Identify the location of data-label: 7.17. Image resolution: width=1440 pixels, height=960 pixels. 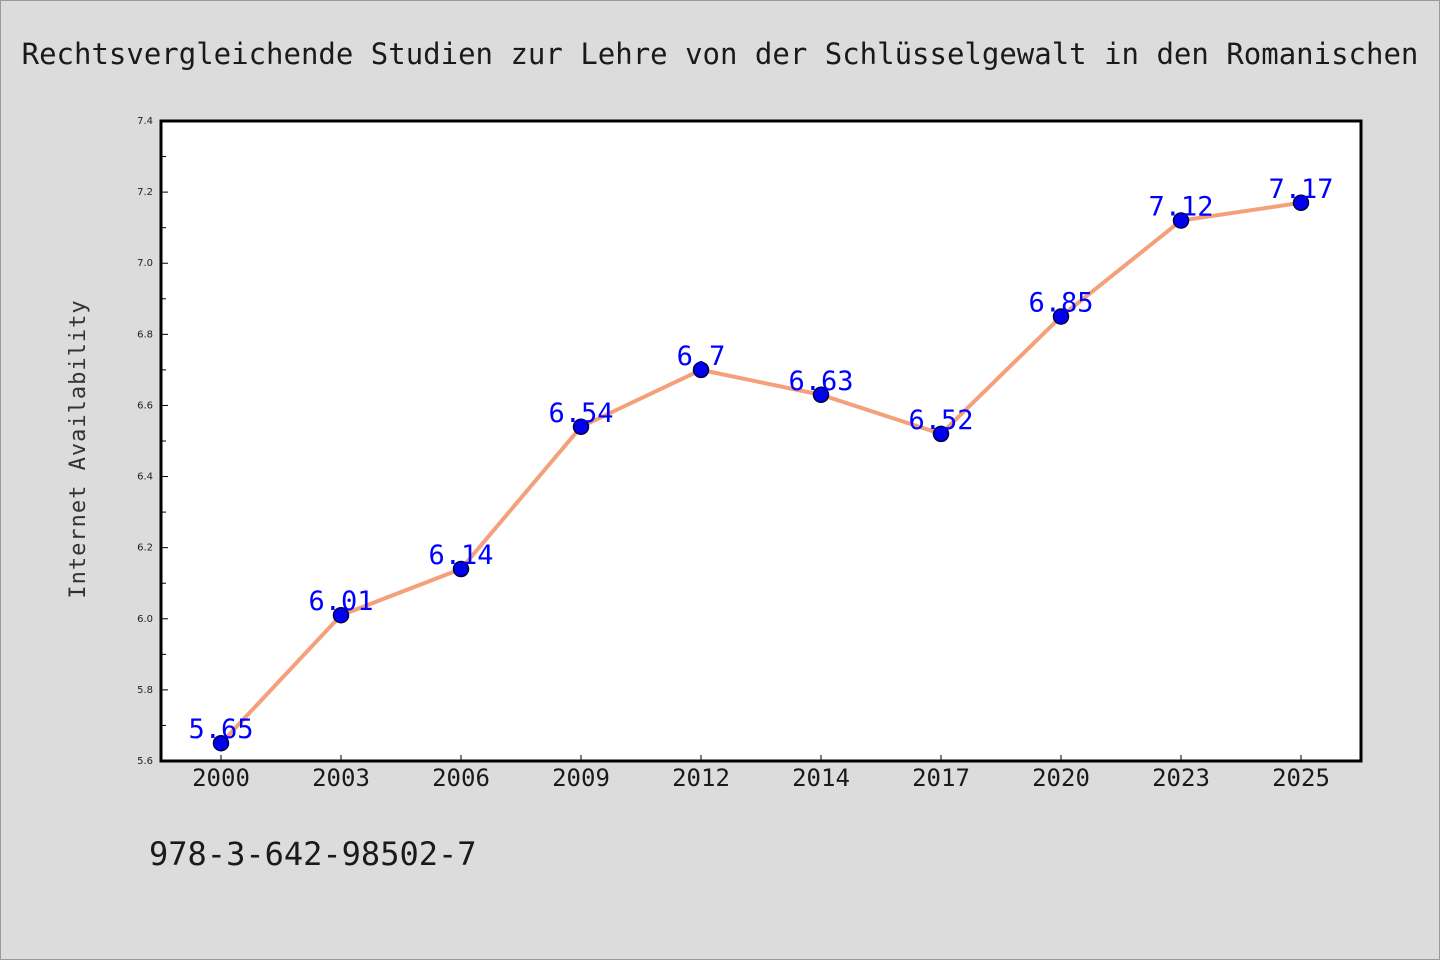
(1300, 189).